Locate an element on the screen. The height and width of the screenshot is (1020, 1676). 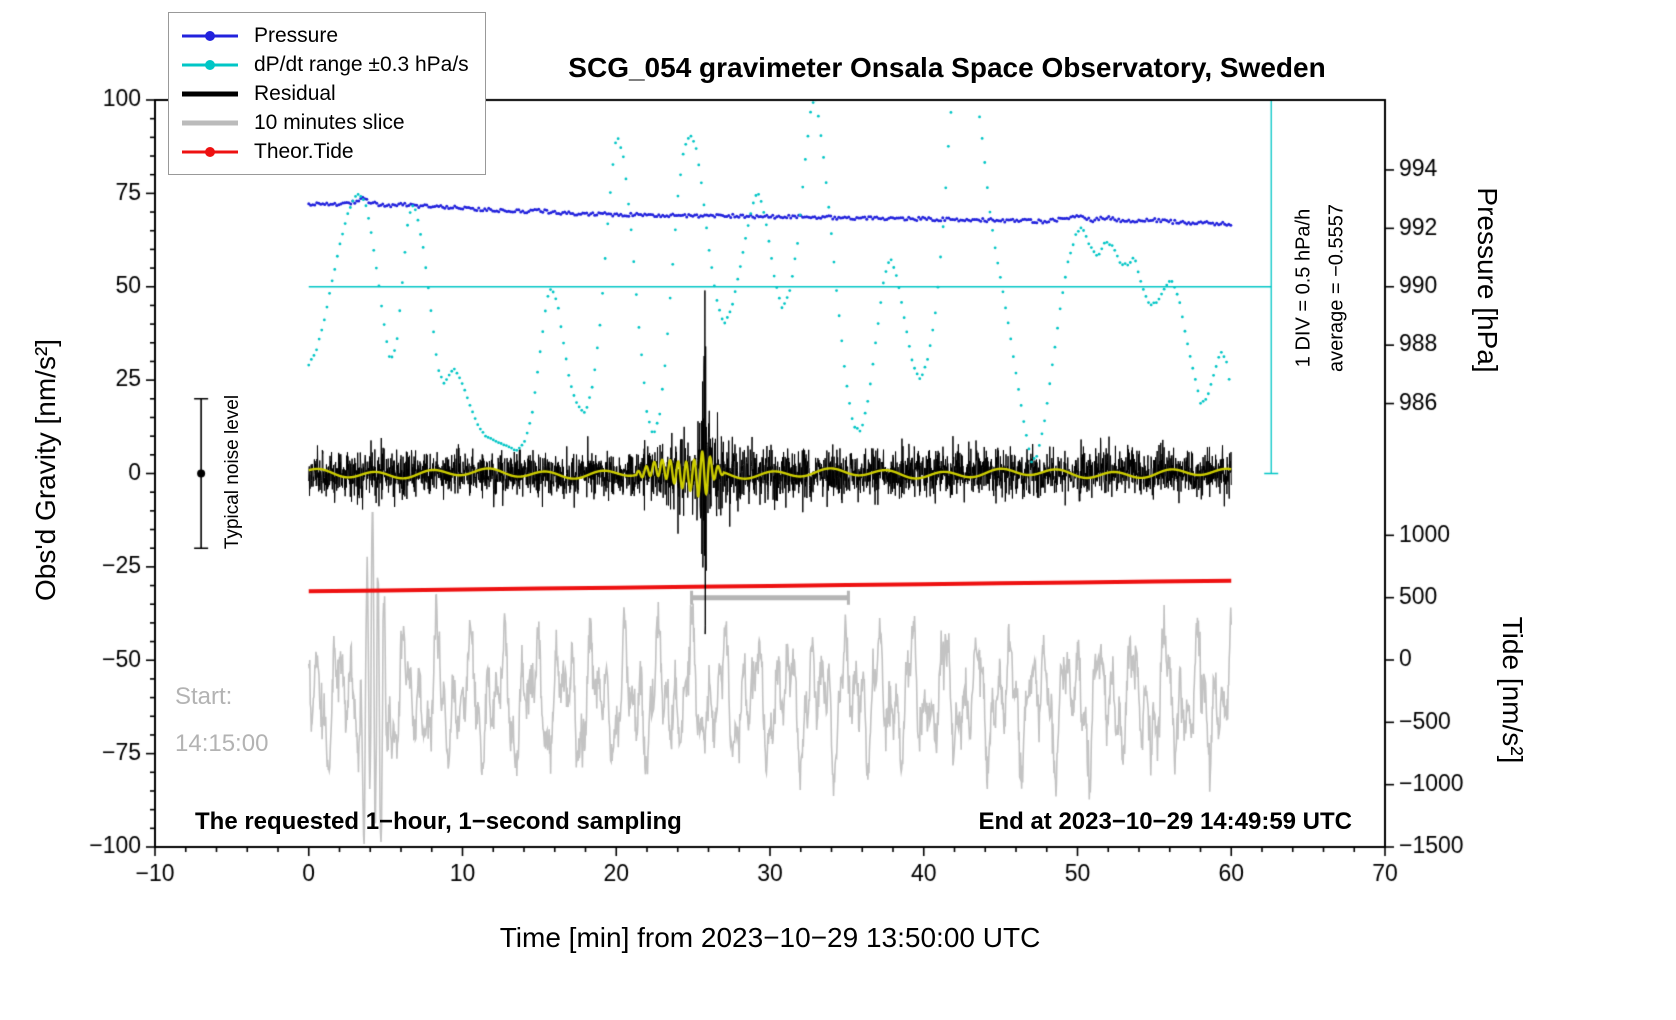
x-axis-label: Time [min] from 2023−10−29 13:50:00 UTC is located at coordinates (770, 937).